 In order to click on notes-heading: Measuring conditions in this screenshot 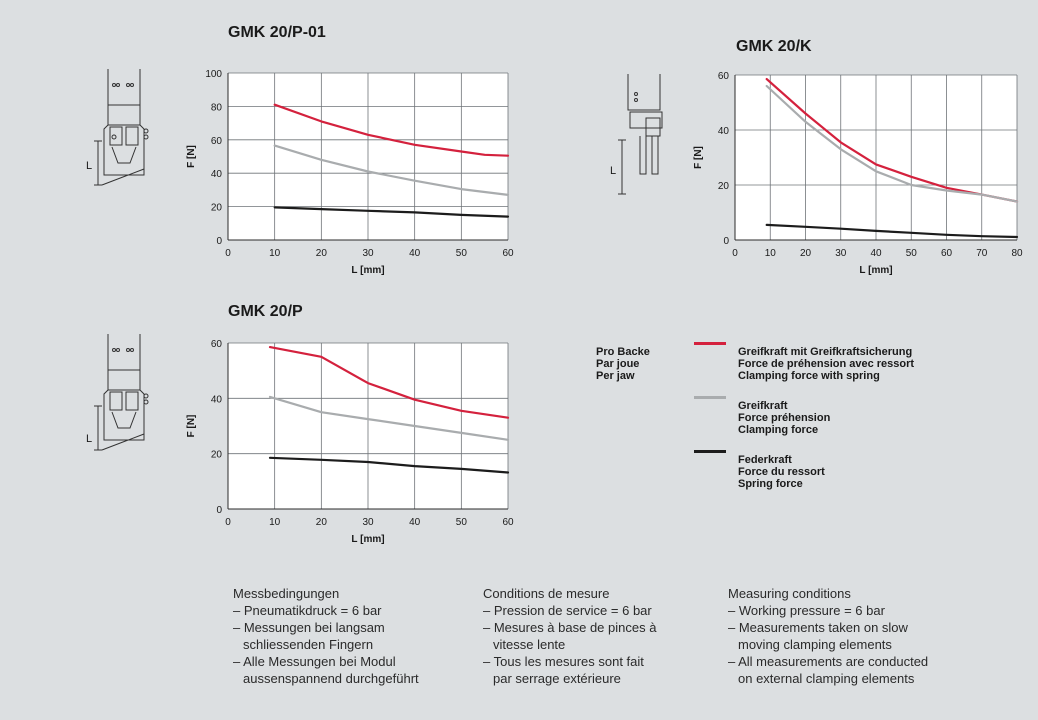, I will do `click(789, 593)`.